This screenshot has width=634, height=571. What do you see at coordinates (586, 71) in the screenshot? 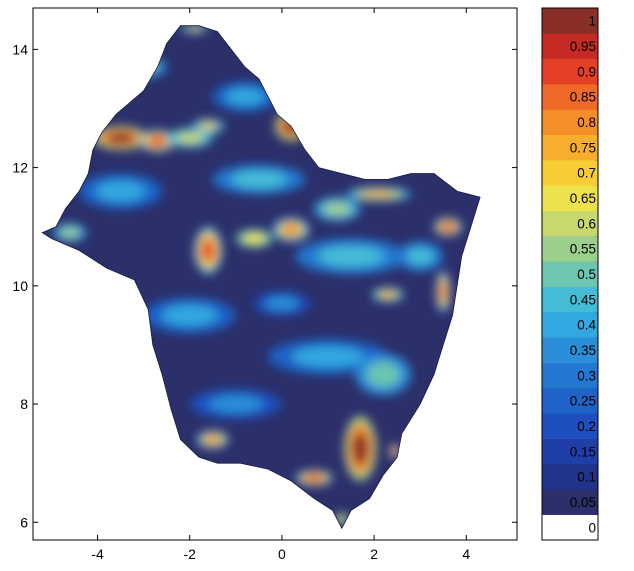
I see `colorbar-label: 0.9` at bounding box center [586, 71].